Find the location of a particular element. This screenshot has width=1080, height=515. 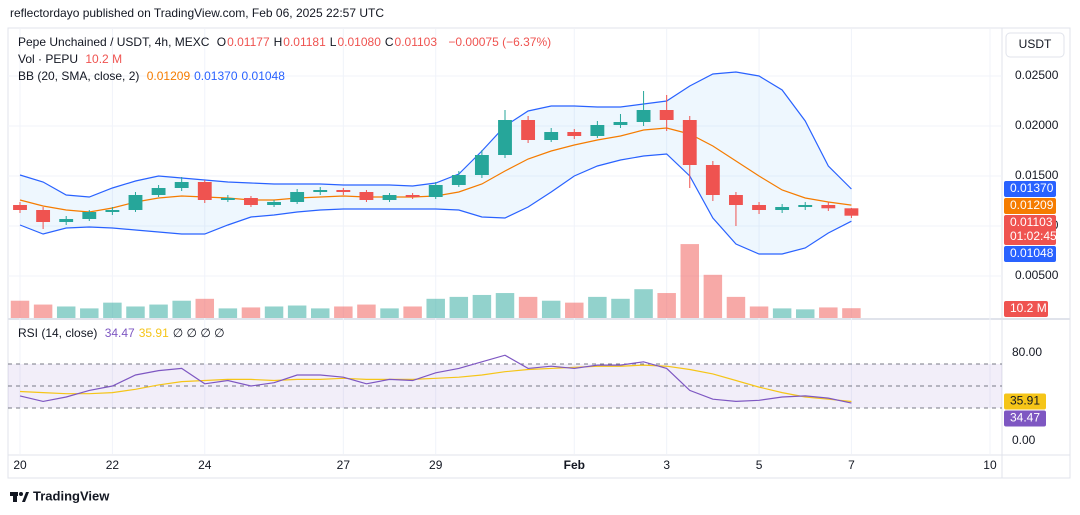

rsi-title: RSI (14, close) is located at coordinates (58, 333).